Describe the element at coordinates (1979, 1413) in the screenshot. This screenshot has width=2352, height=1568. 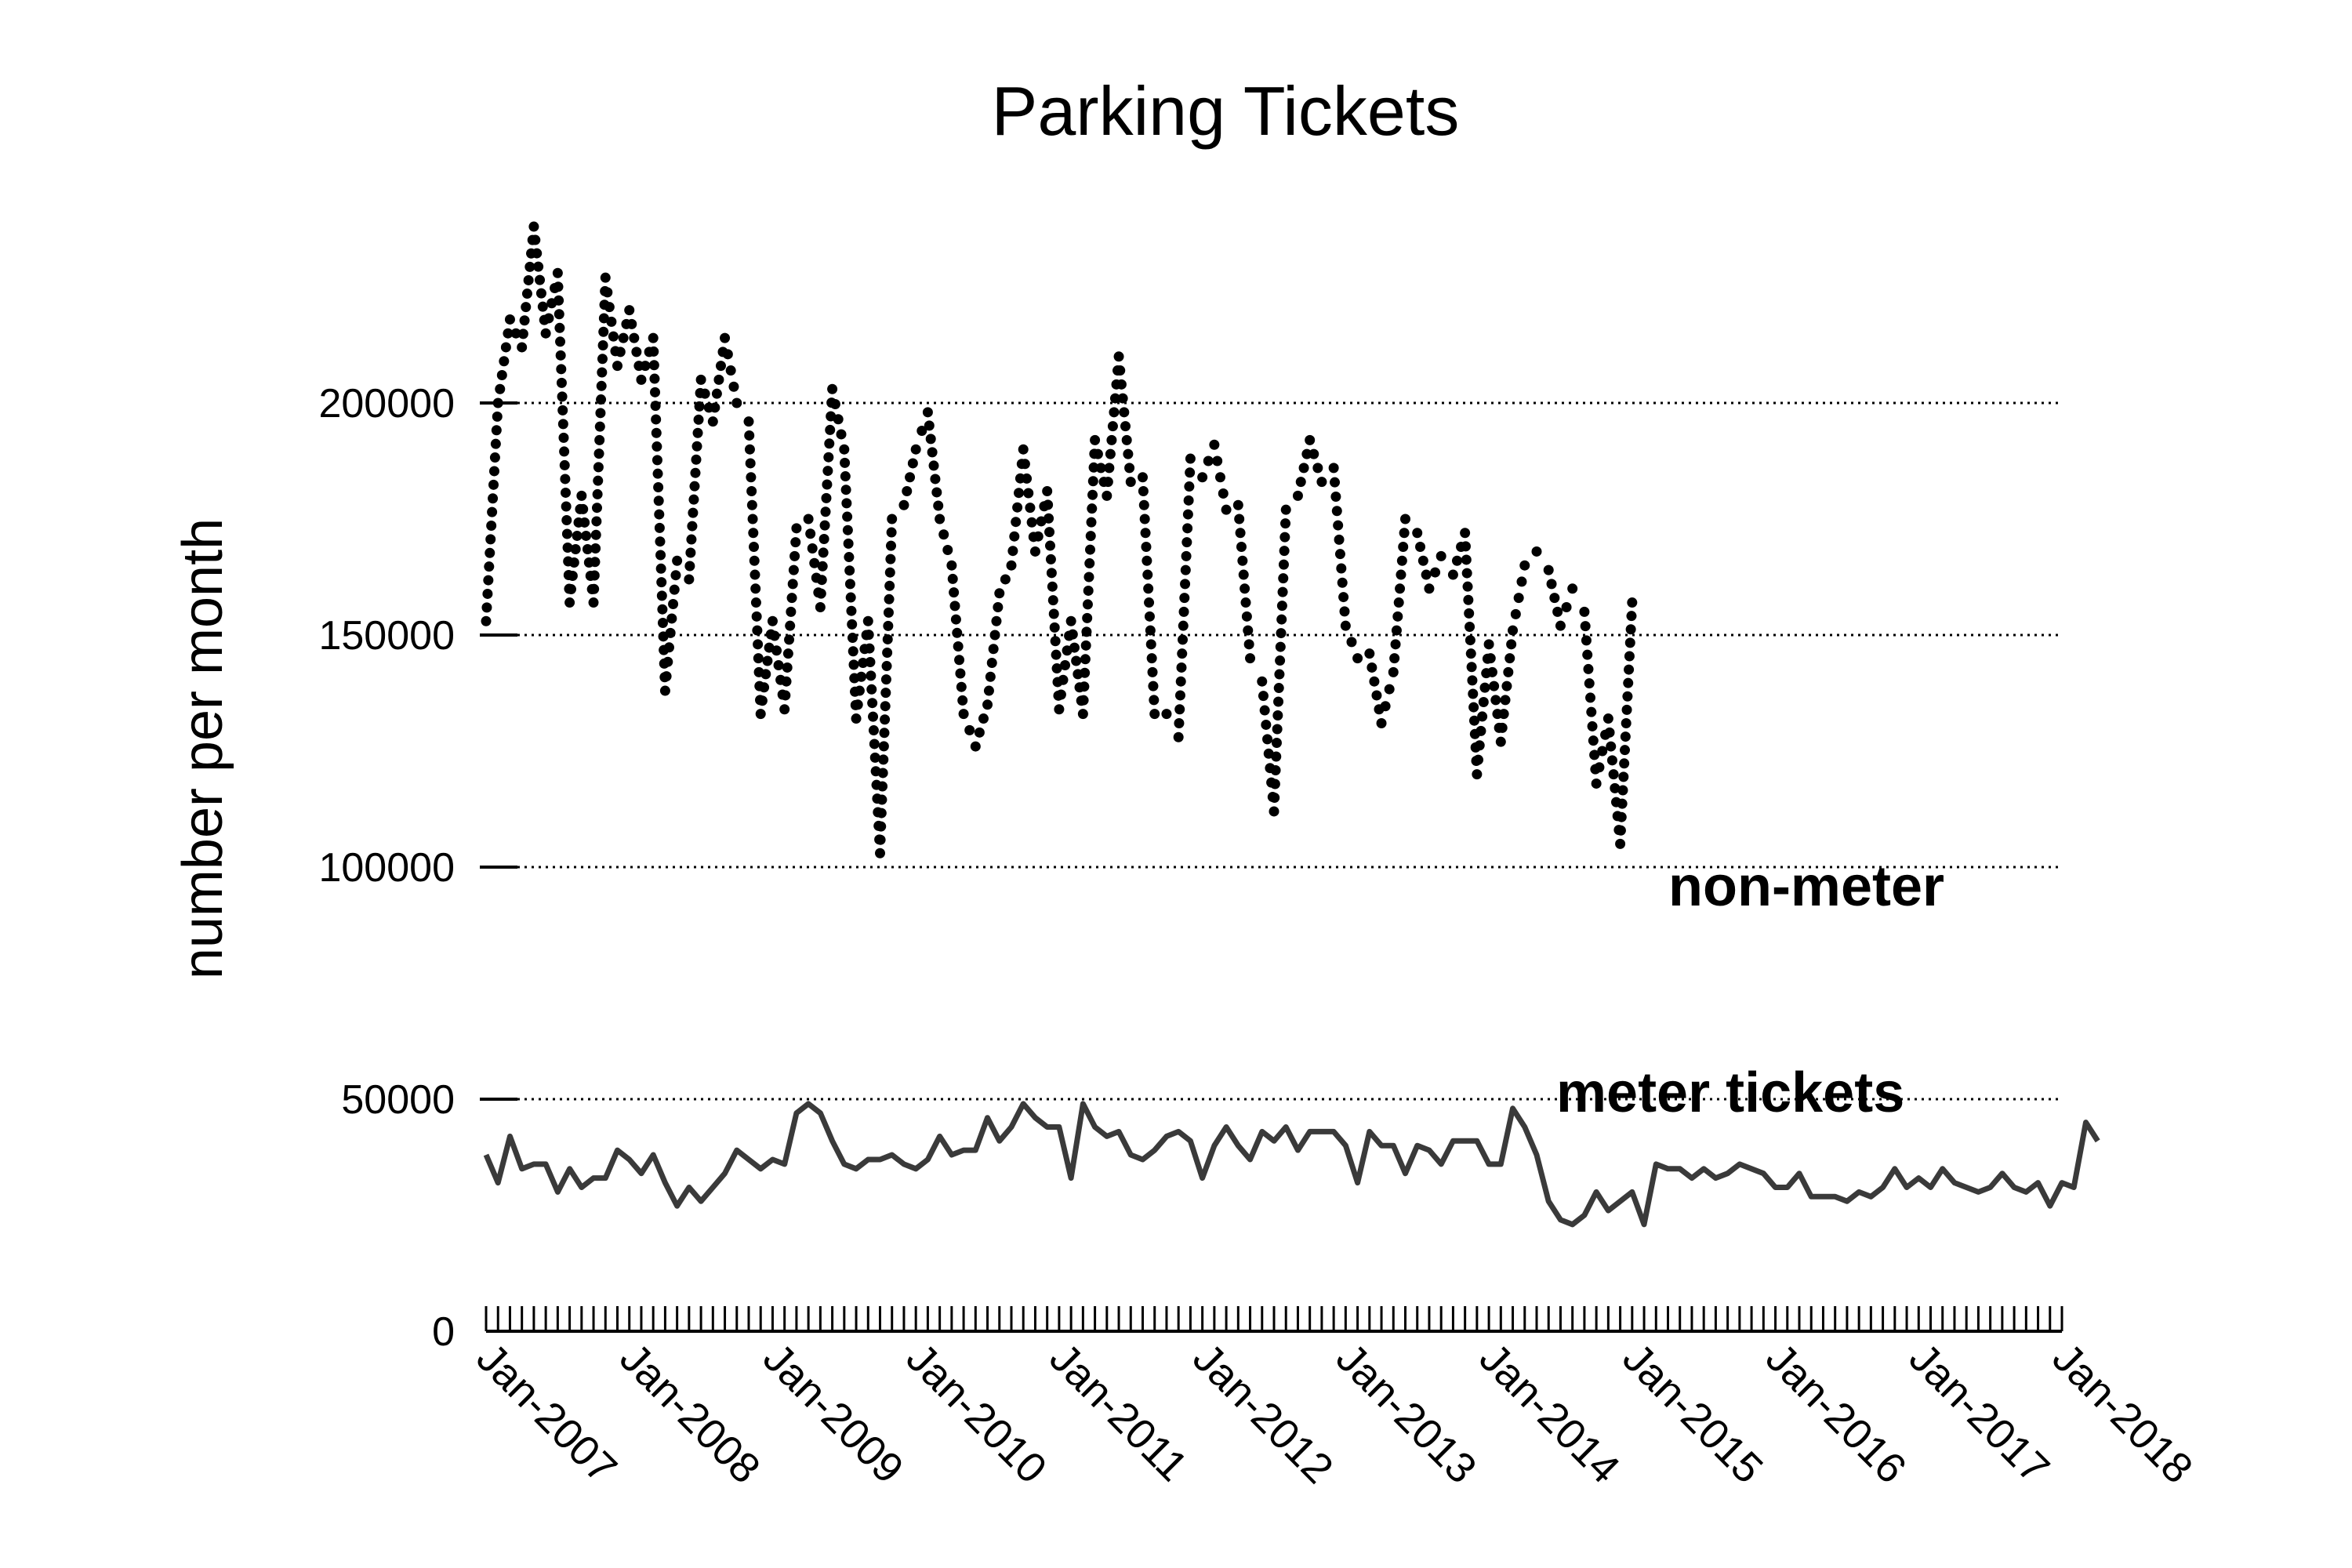
I see `x-tick-label: Jan-2017` at that location.